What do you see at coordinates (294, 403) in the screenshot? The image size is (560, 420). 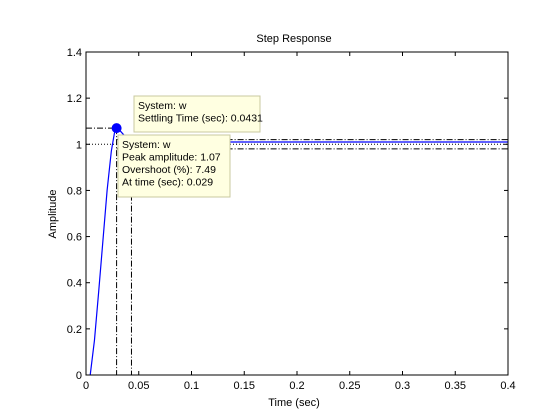 I see `x-axis-label: Time (sec)` at bounding box center [294, 403].